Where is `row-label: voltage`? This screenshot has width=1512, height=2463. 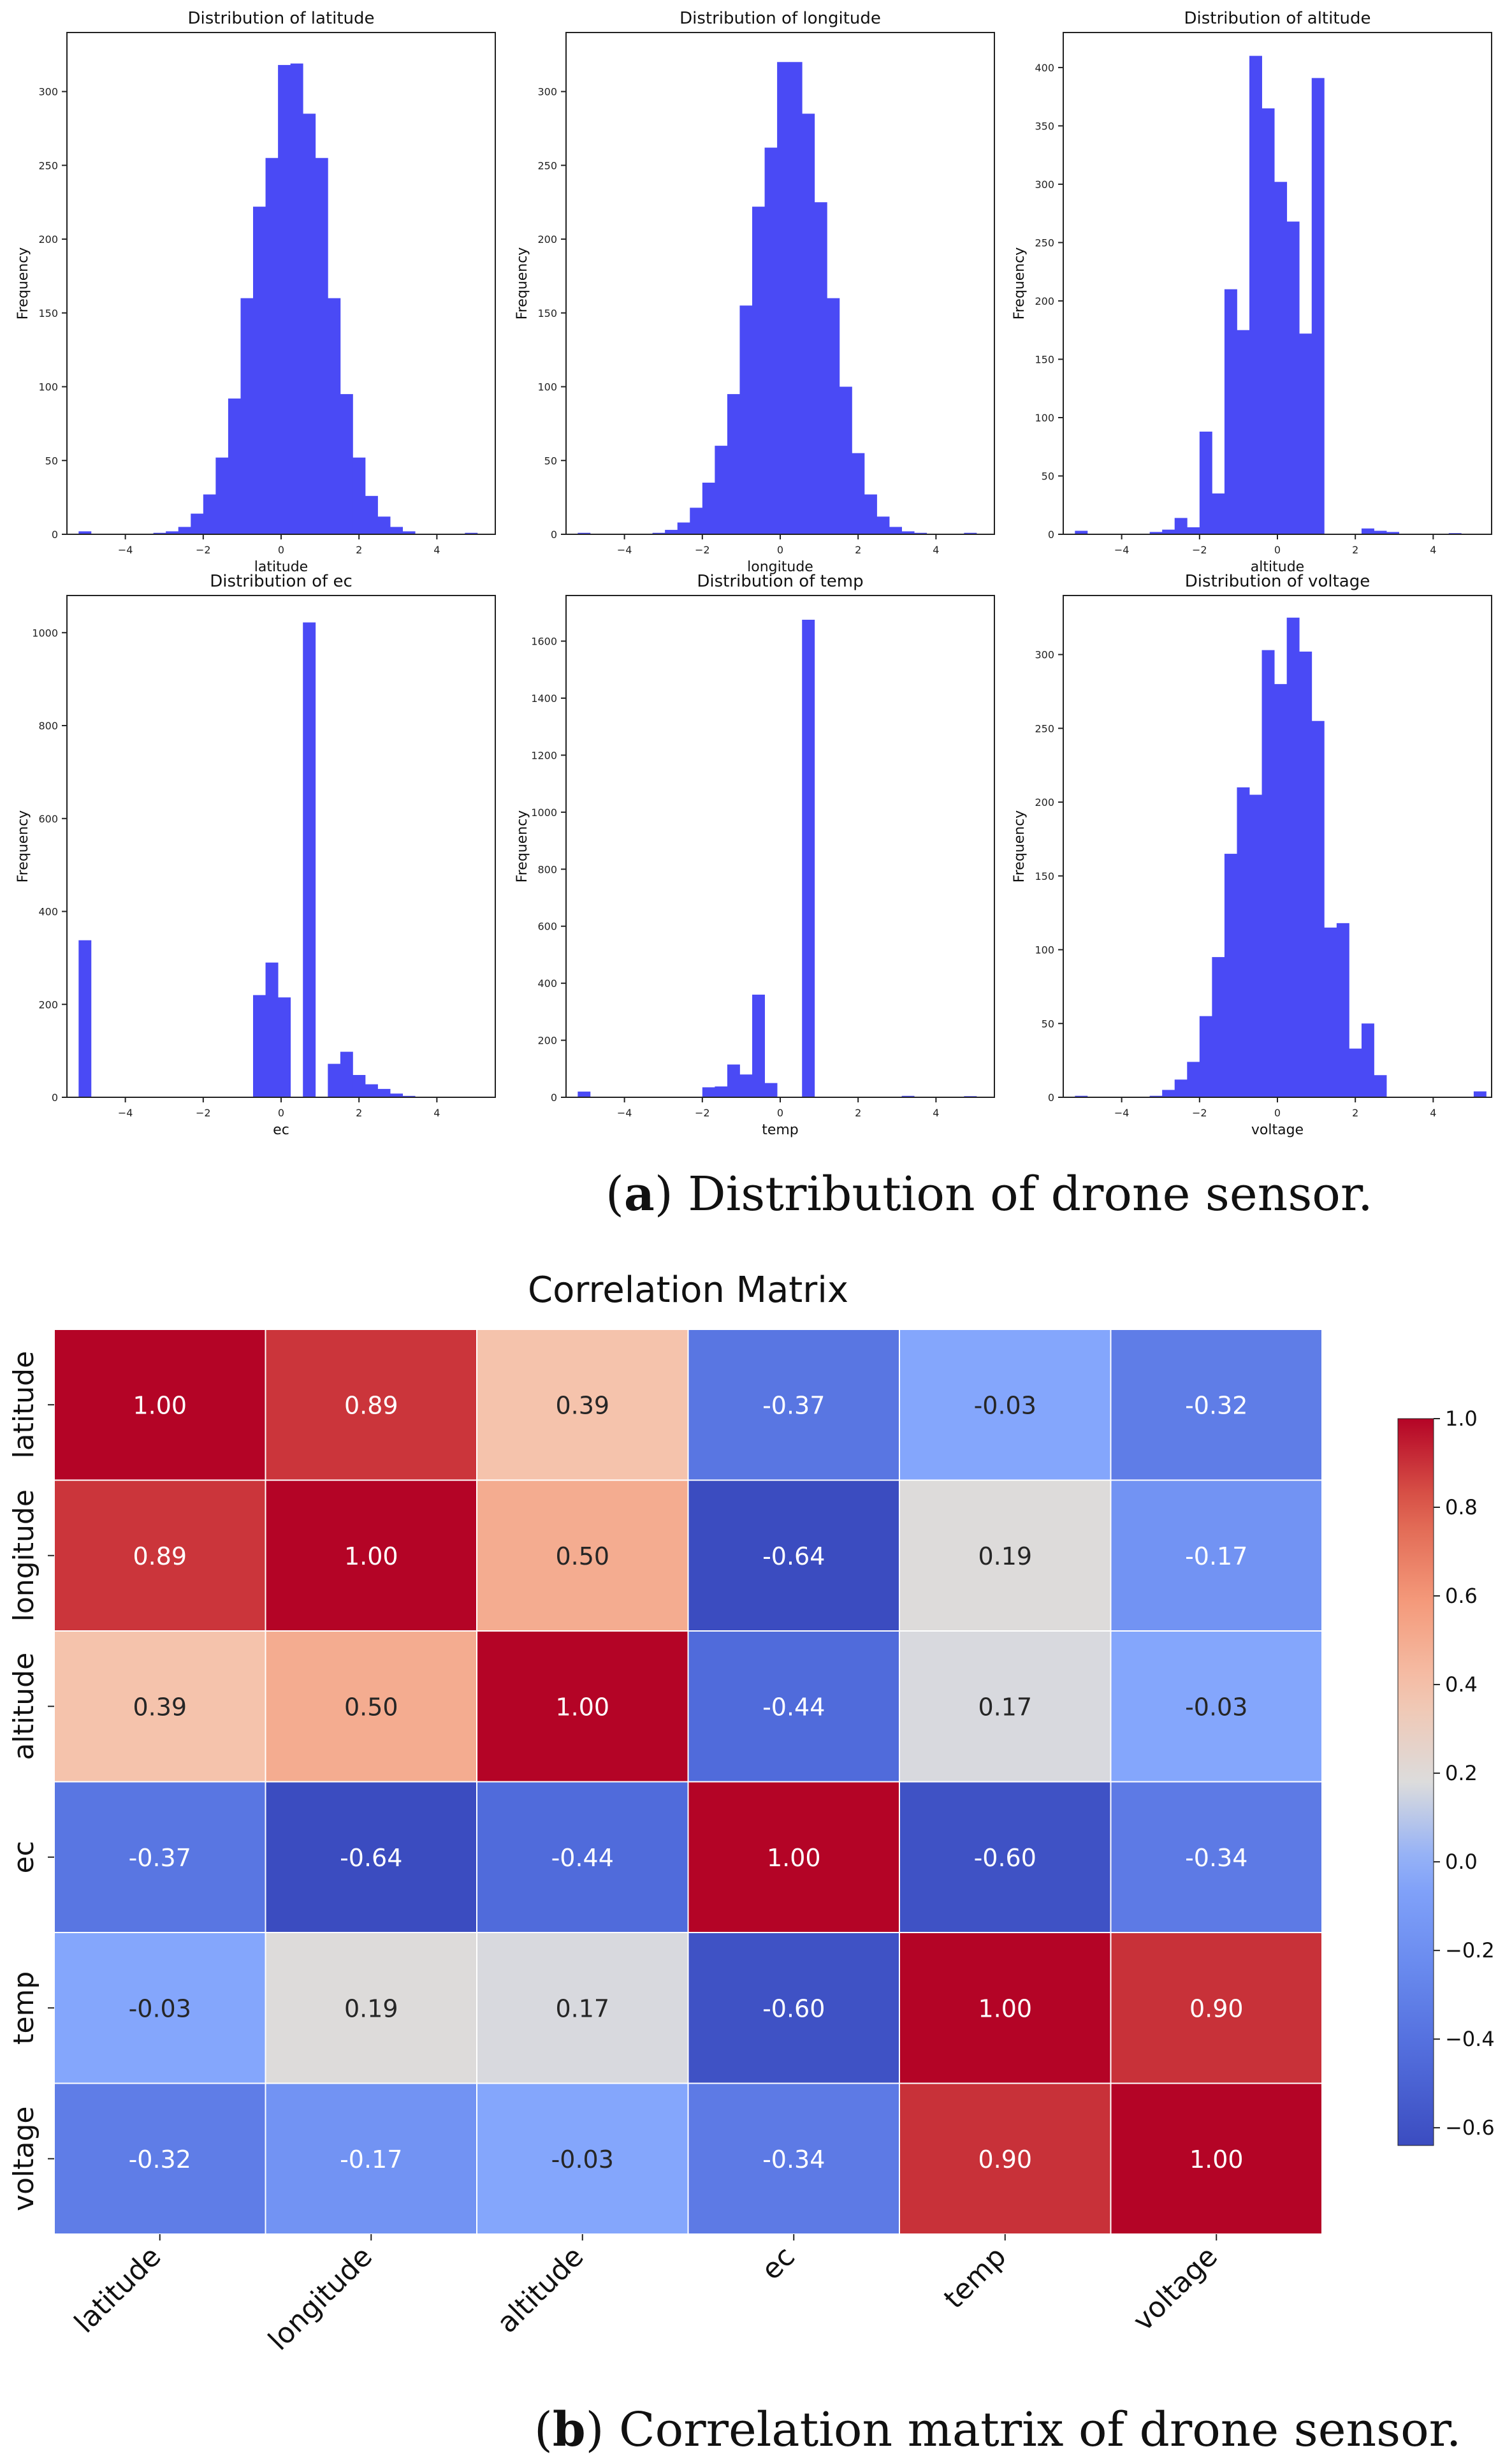
row-label: voltage is located at coordinates (24, 2159).